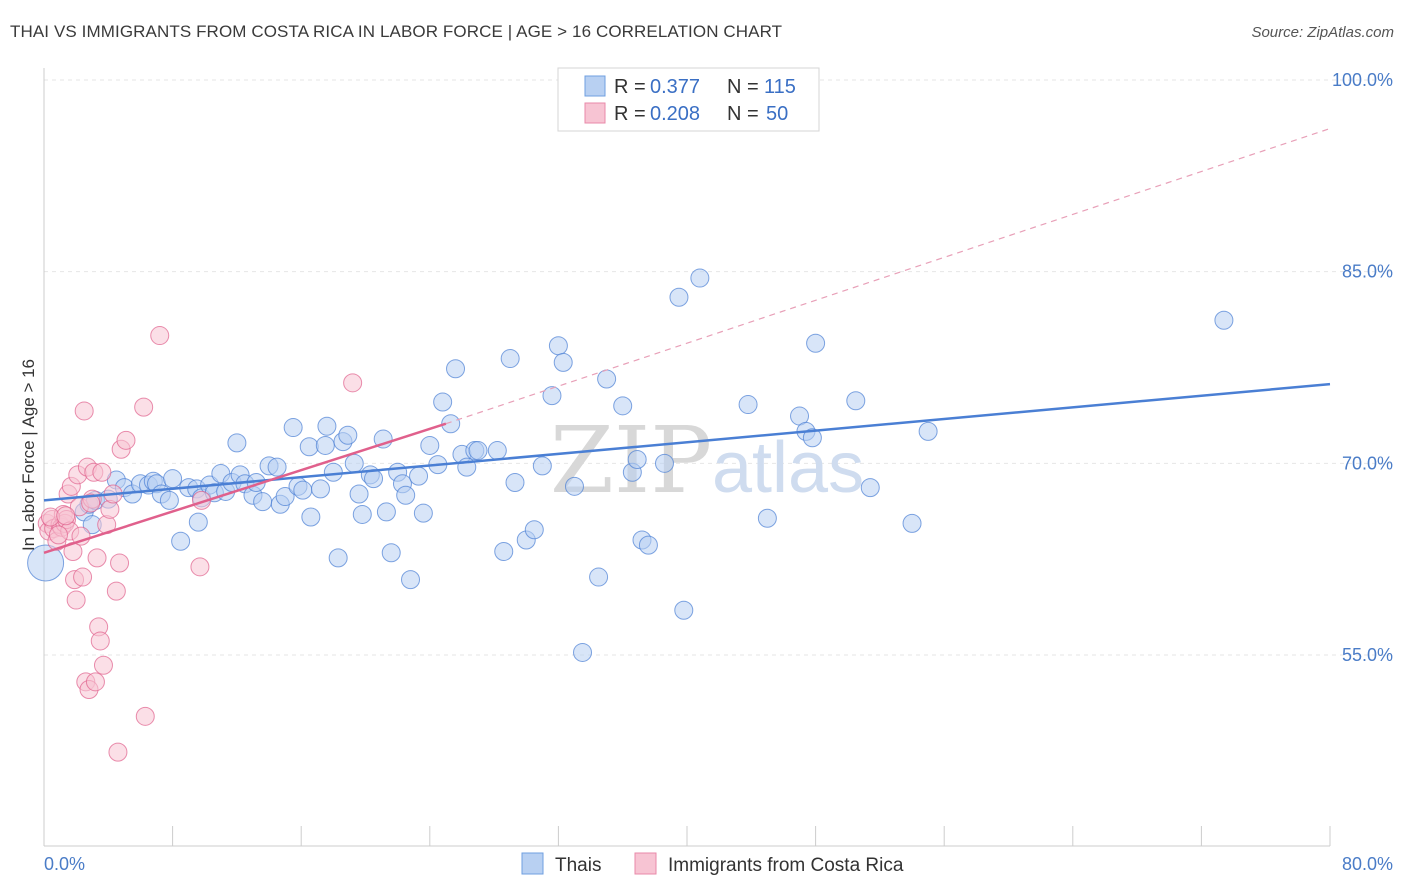  What do you see at coordinates (777, 114) in the screenshot?
I see `legend-n-value-costa-rica: 50` at bounding box center [777, 114].